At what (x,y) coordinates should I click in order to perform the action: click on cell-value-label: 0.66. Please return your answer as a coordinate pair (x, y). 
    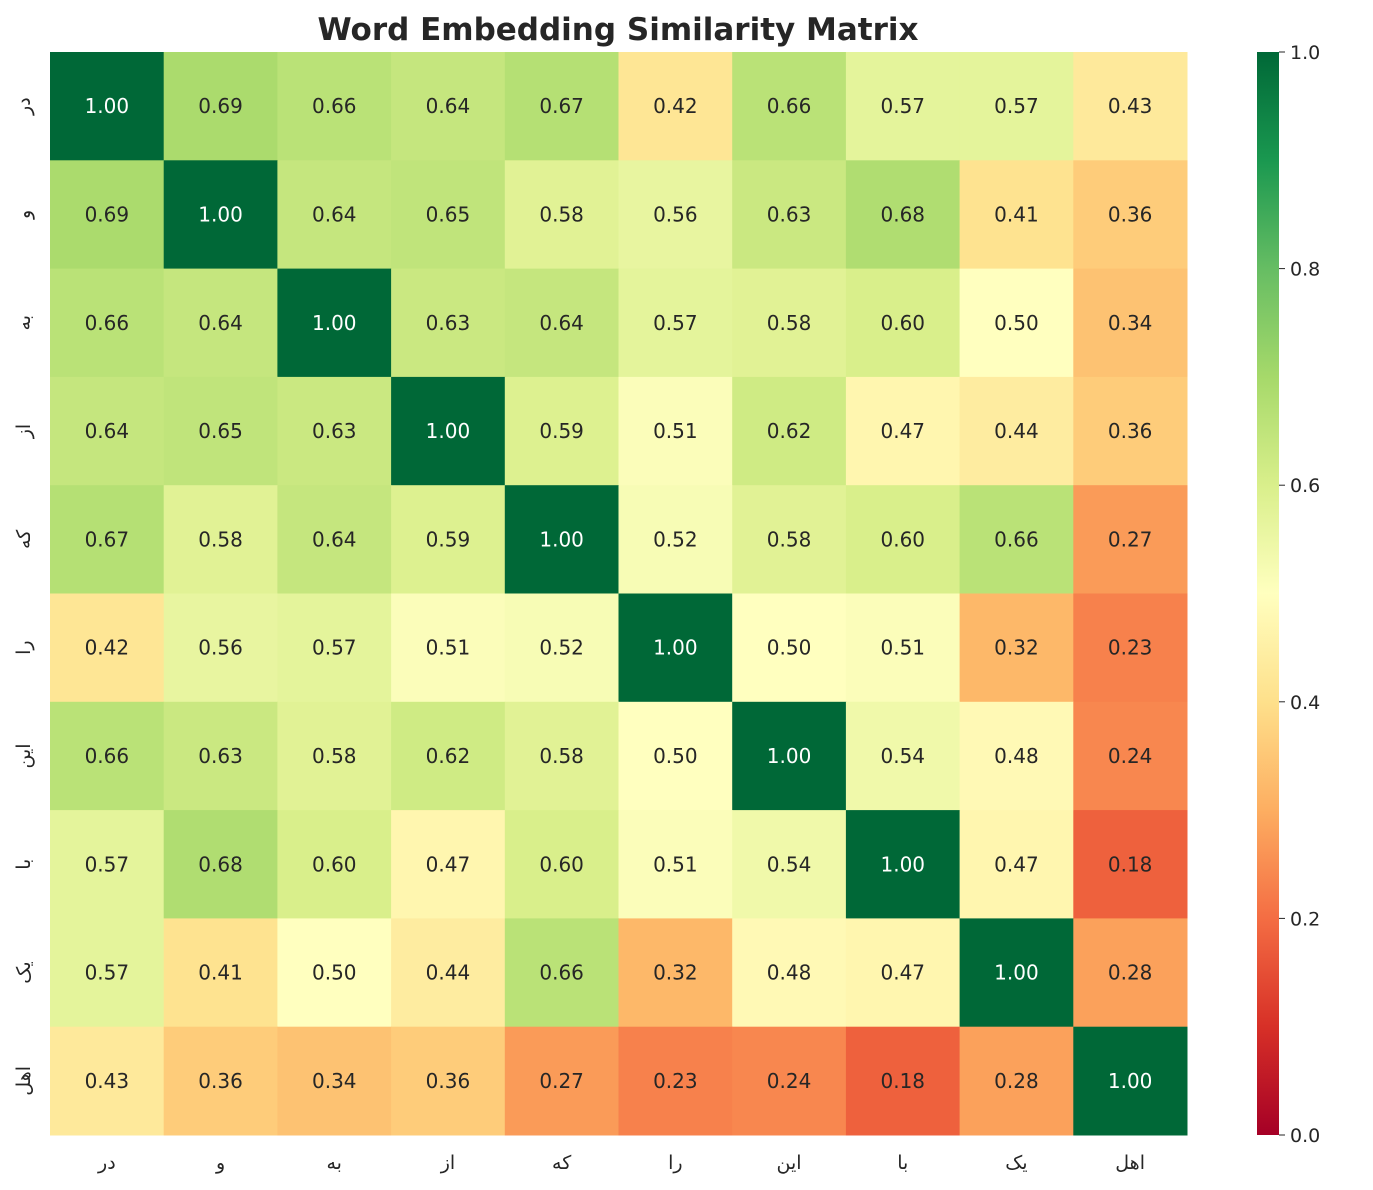
    Looking at the image, I should click on (107, 323).